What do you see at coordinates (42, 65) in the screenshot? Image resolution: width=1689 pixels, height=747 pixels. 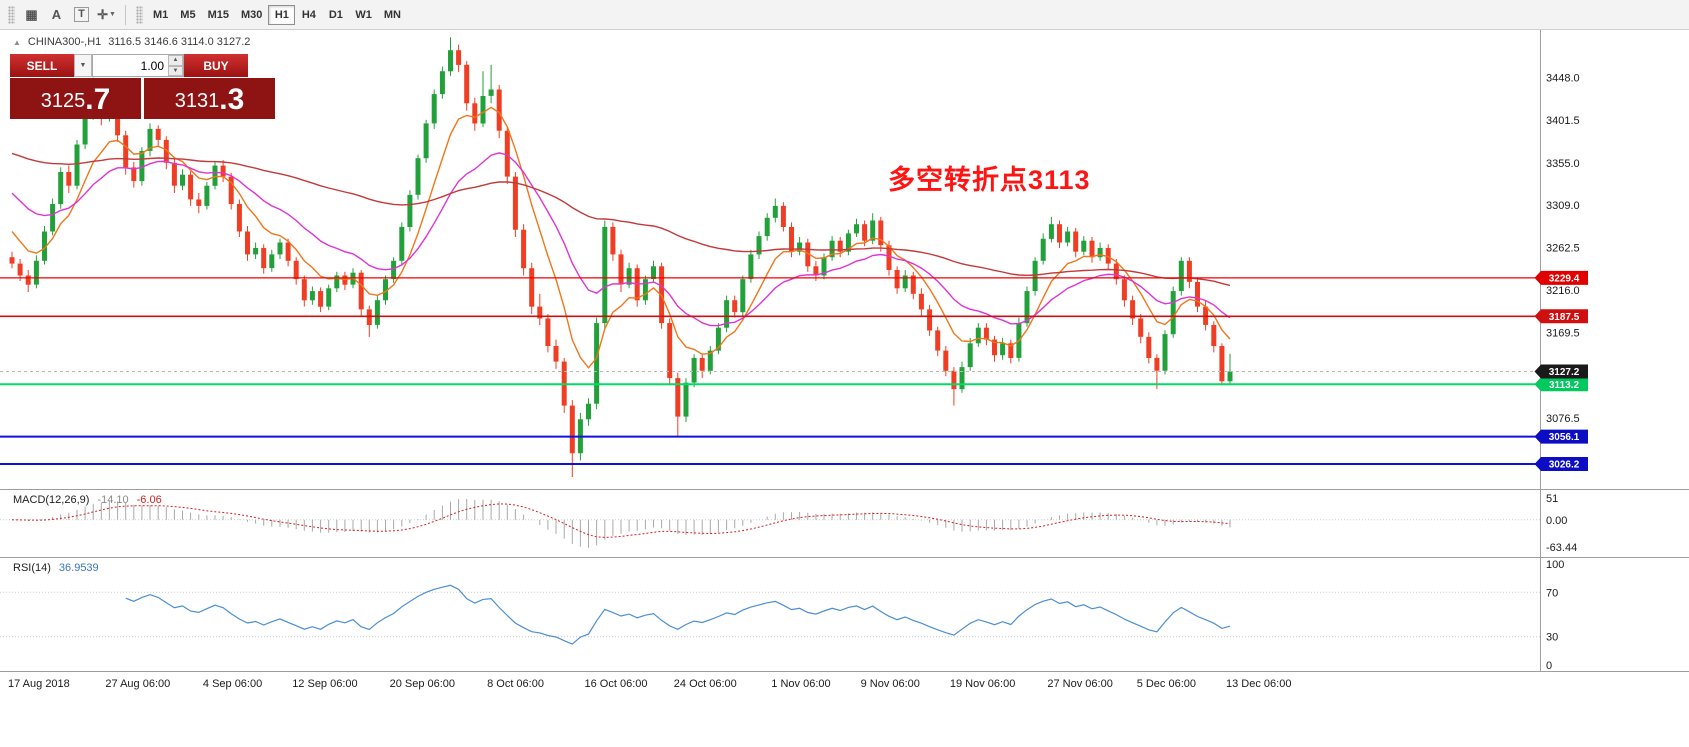 I see `sell-button: SELL` at bounding box center [42, 65].